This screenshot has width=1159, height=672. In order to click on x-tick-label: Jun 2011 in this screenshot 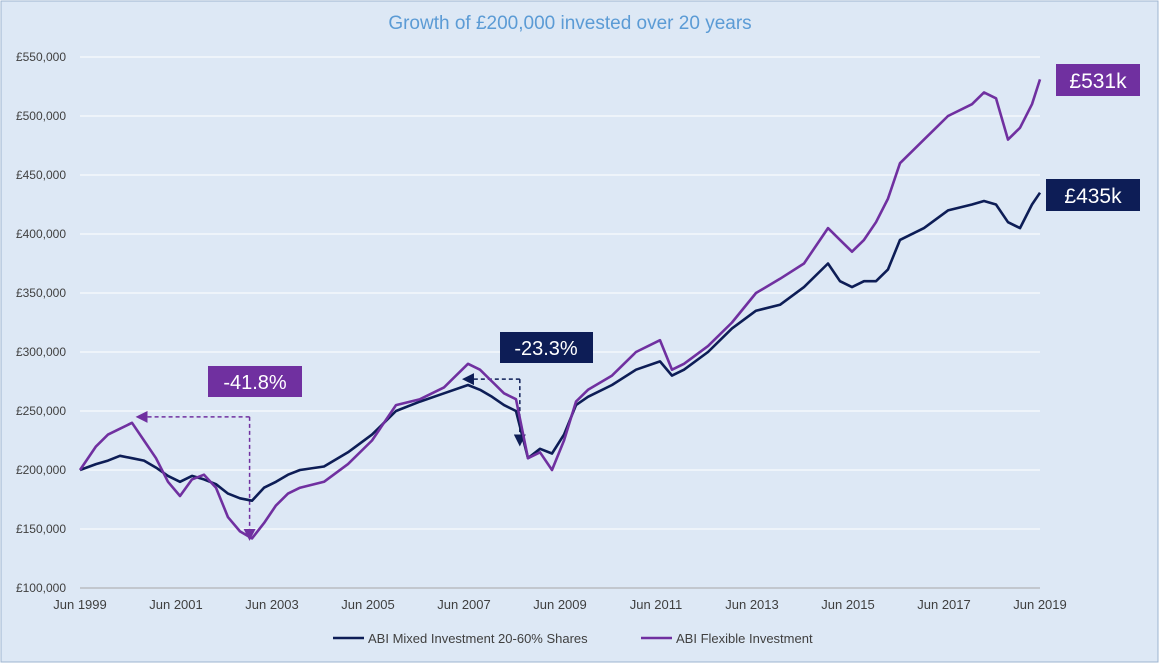, I will do `click(656, 604)`.